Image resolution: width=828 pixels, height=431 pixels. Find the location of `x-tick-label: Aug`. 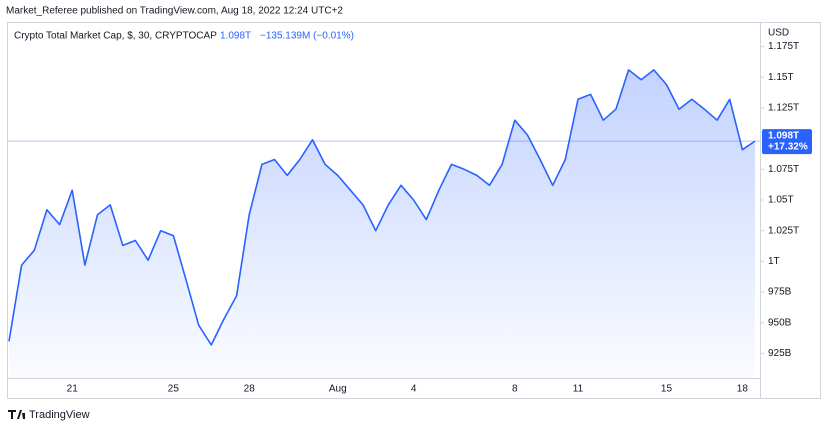

x-tick-label: Aug is located at coordinates (338, 389).